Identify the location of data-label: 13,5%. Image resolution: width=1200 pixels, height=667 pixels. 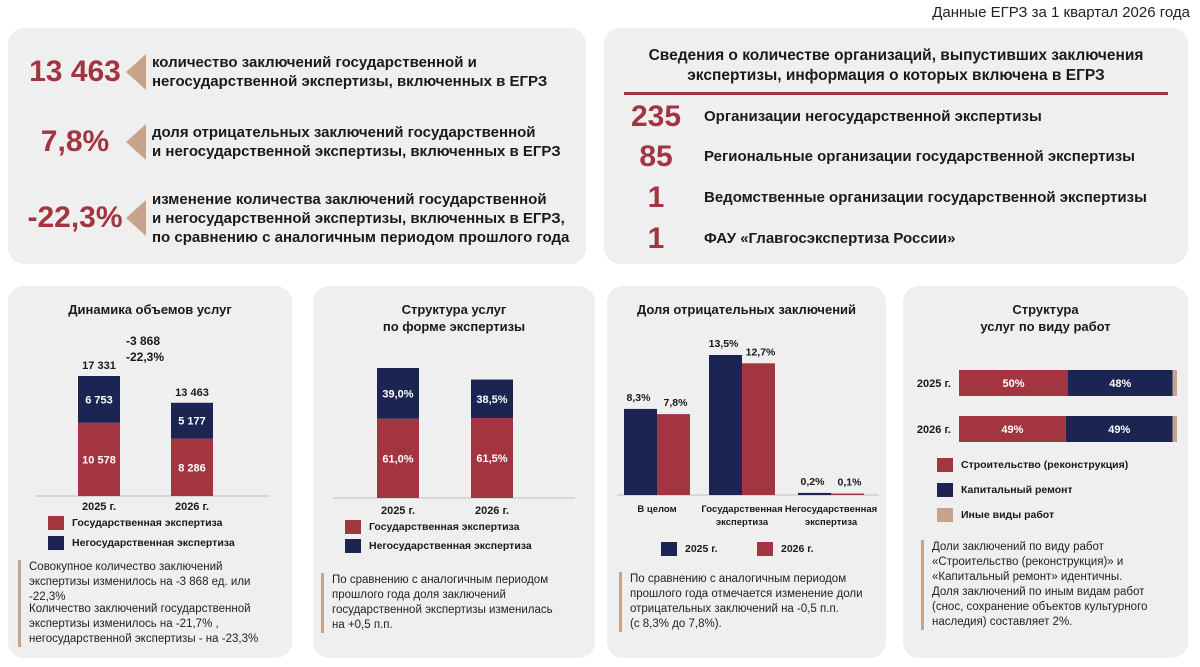
(724, 344).